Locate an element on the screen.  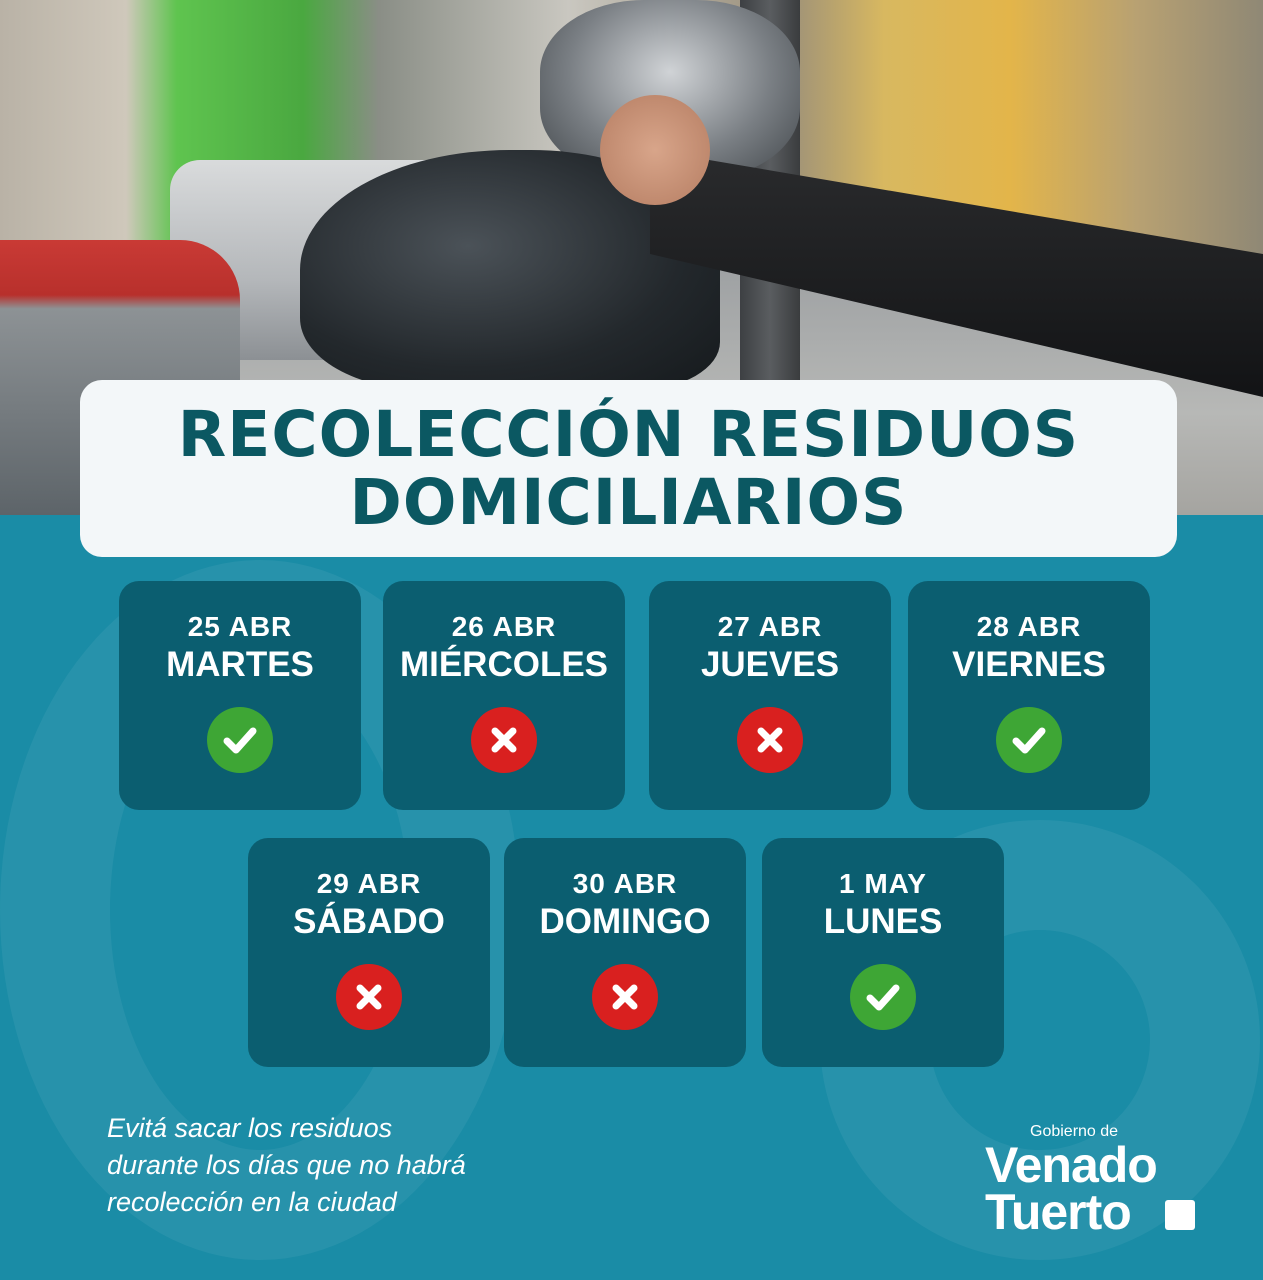
day-card: 29 ABR SÁBADO is located at coordinates (369, 952).